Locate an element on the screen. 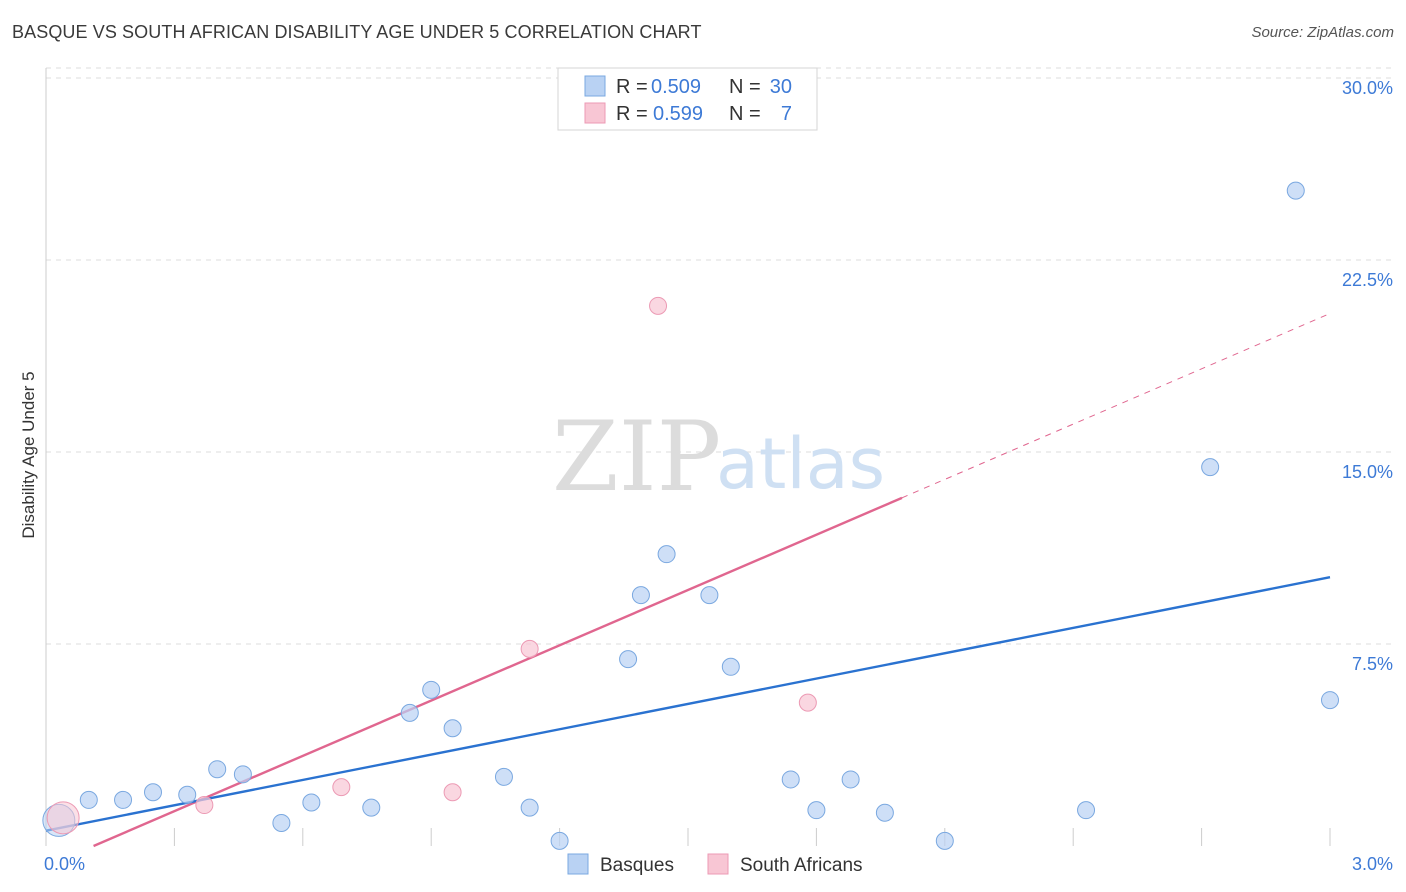 This screenshot has width=1406, height=892. bottom-legend-swatch-basques is located at coordinates (578, 864).